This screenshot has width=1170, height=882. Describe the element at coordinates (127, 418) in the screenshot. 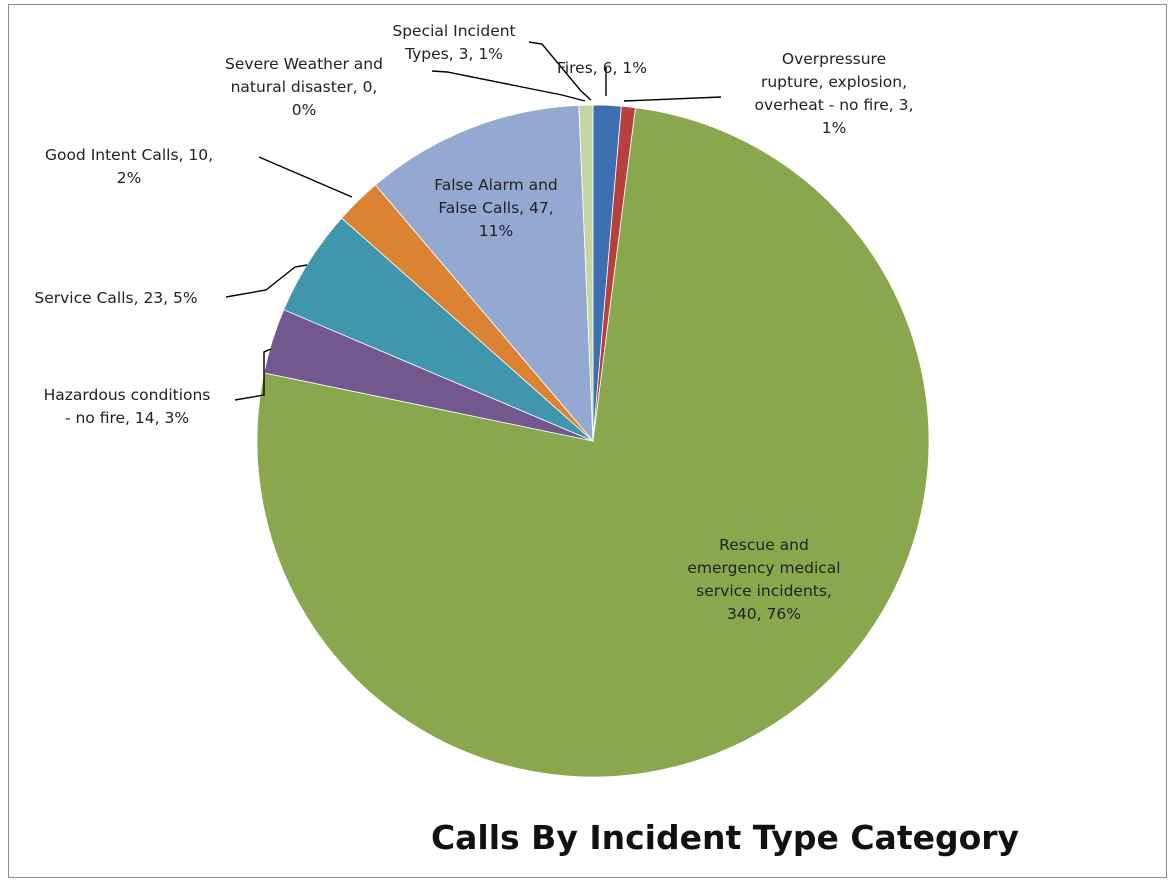

I see `data-label-line: - no fire, 14, 3%` at that location.